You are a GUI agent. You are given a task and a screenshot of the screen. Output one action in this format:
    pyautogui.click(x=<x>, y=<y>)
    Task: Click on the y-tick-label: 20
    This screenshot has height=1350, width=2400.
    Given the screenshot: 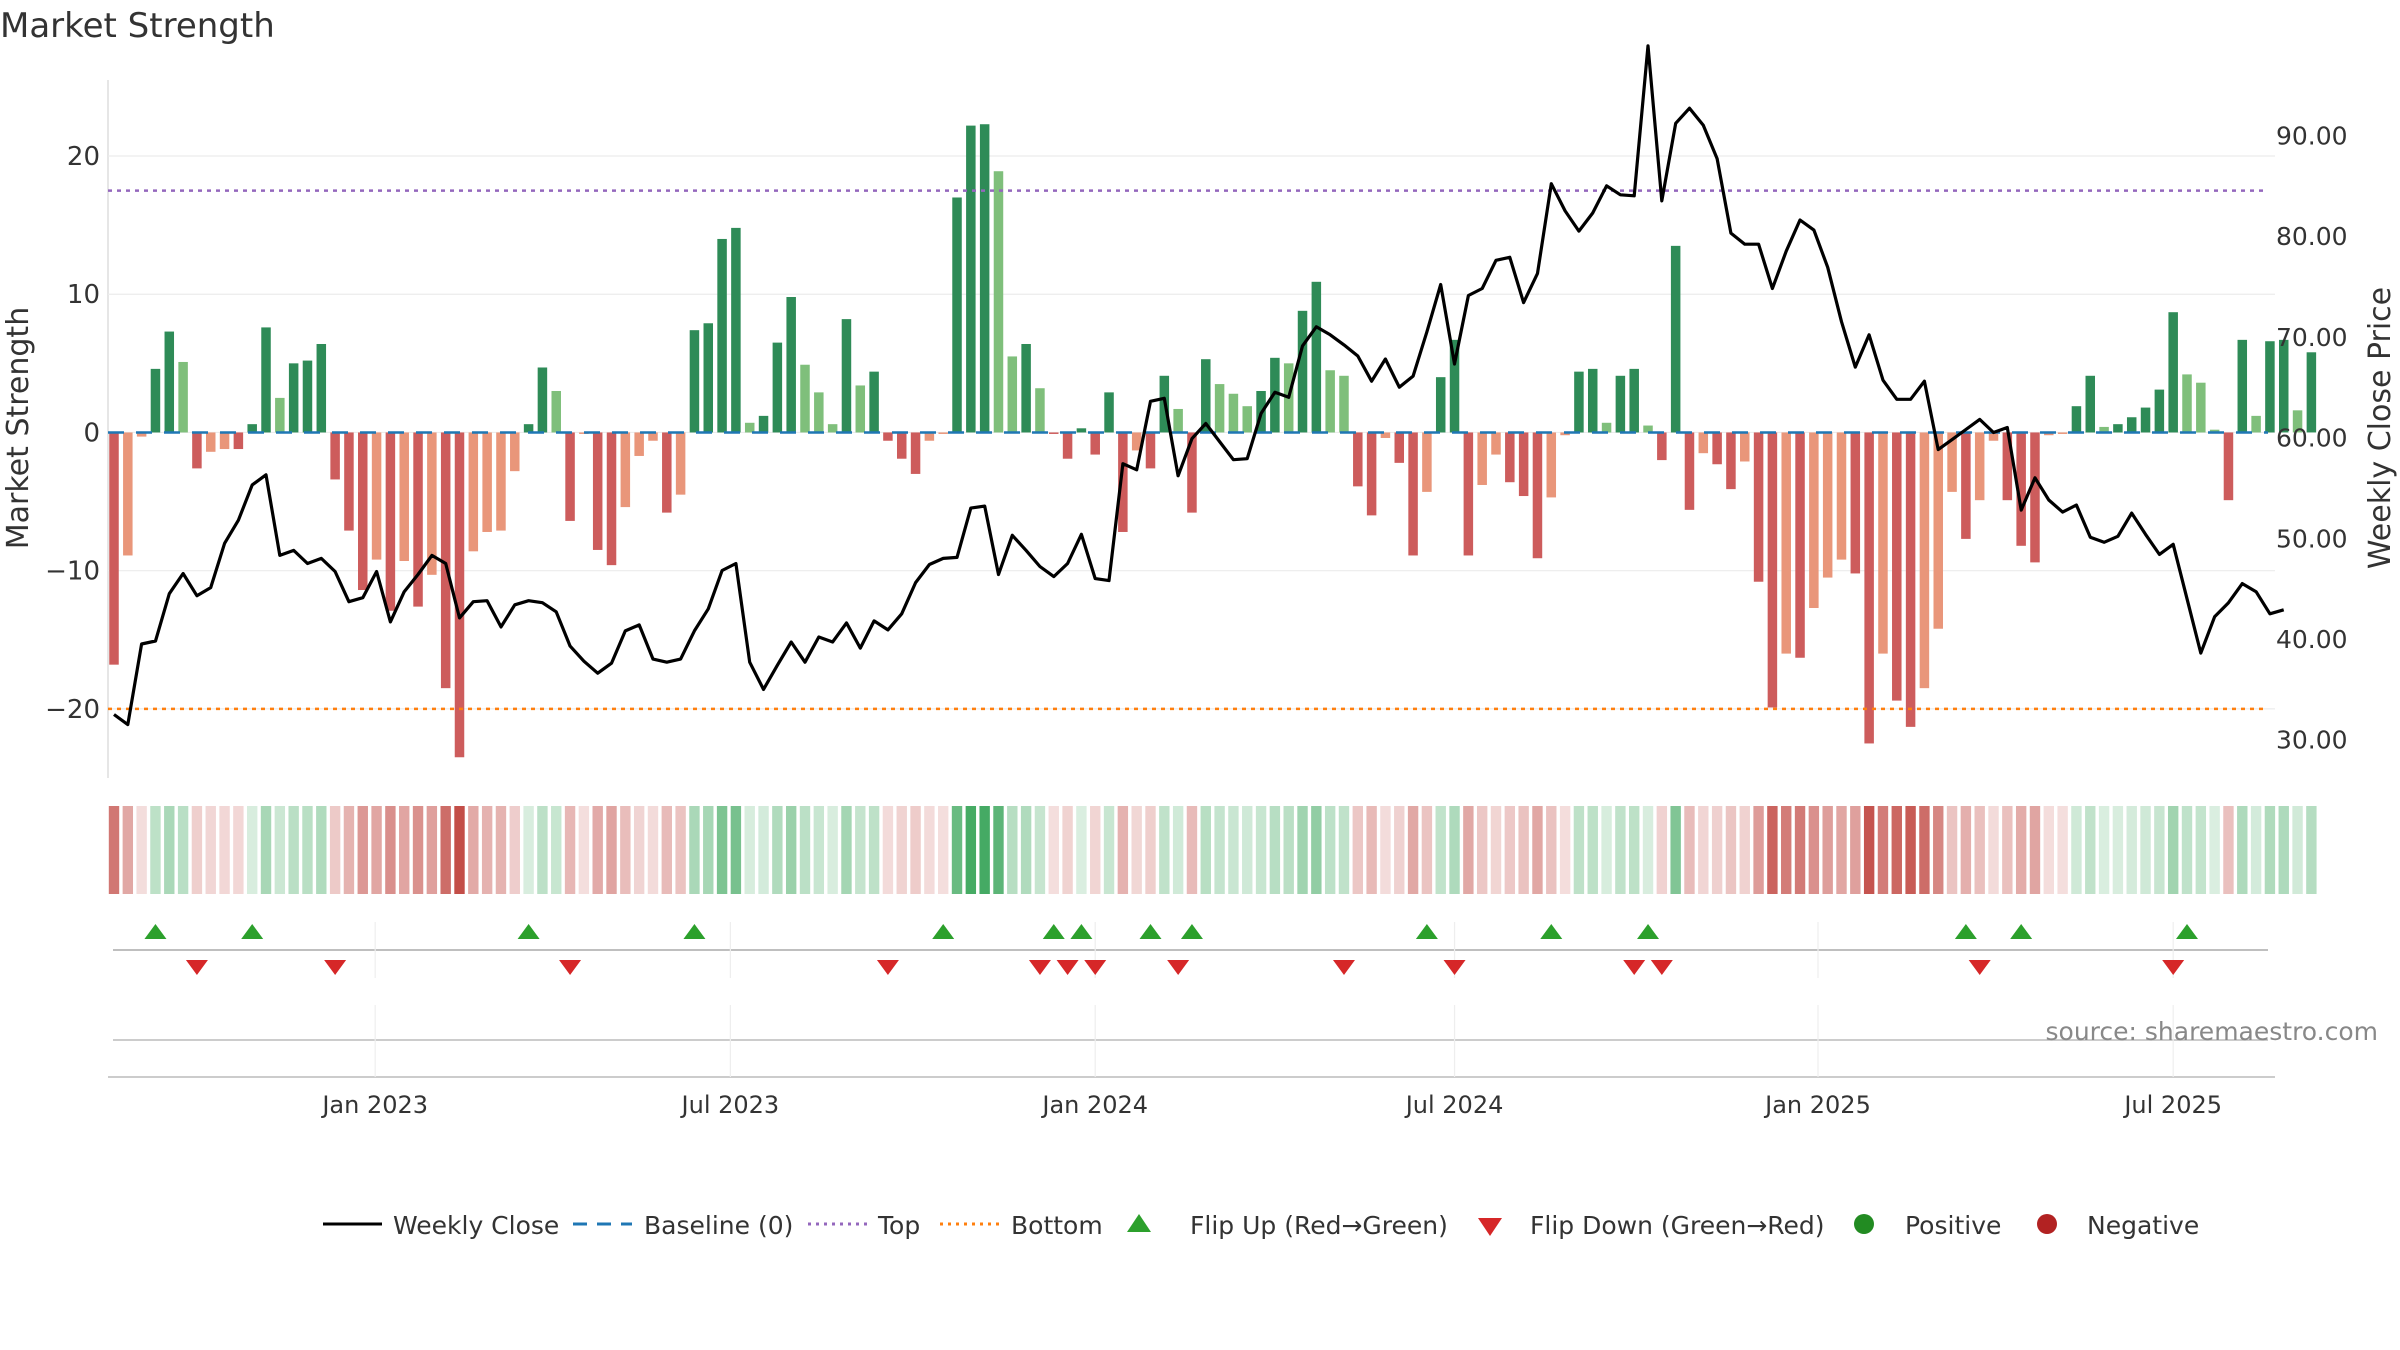 What is the action you would take?
    pyautogui.click(x=83, y=157)
    